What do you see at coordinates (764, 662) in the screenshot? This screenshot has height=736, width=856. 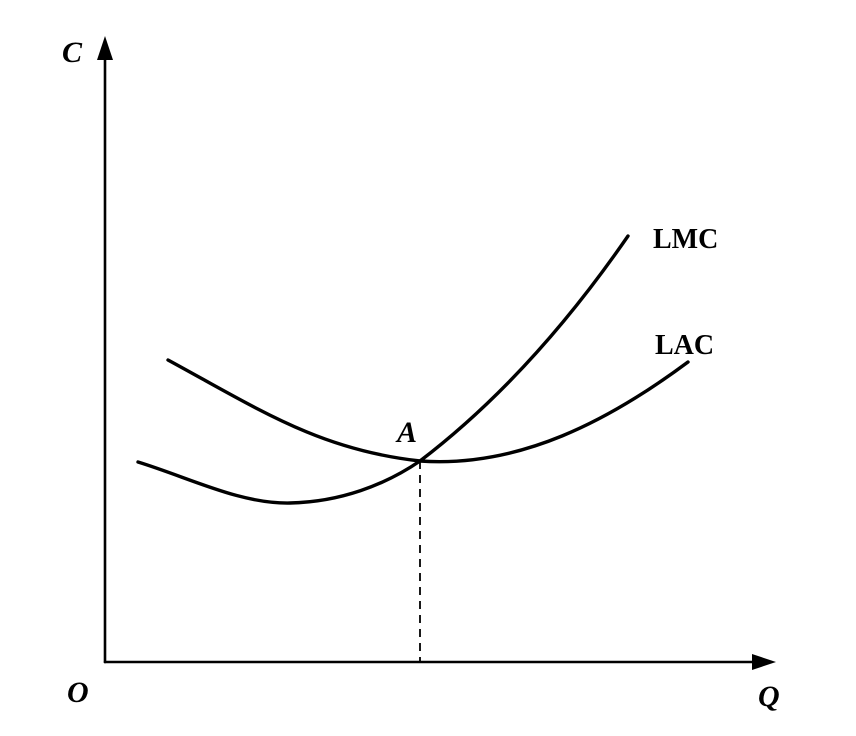 I see `x-axis-arrow-icon` at bounding box center [764, 662].